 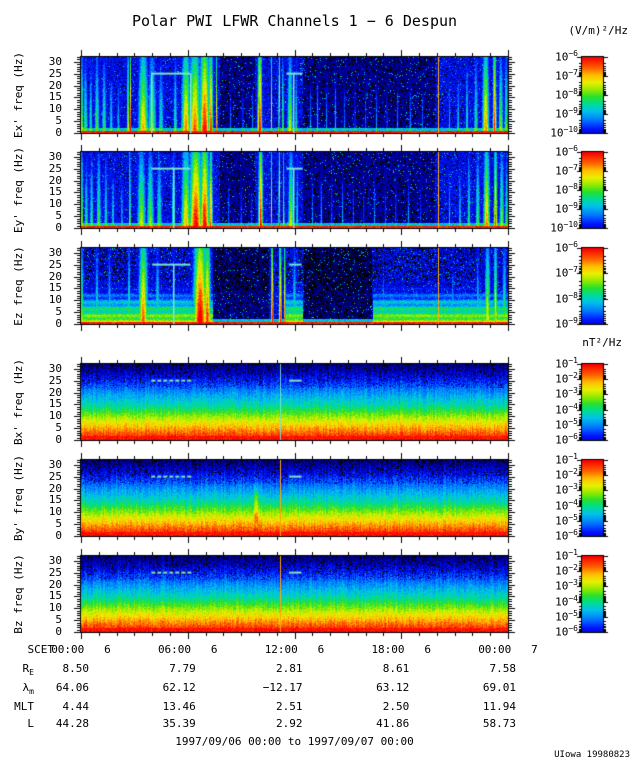 What do you see at coordinates (393, 723) in the screenshot?
I see `ephemeris-value: 41.86` at bounding box center [393, 723].